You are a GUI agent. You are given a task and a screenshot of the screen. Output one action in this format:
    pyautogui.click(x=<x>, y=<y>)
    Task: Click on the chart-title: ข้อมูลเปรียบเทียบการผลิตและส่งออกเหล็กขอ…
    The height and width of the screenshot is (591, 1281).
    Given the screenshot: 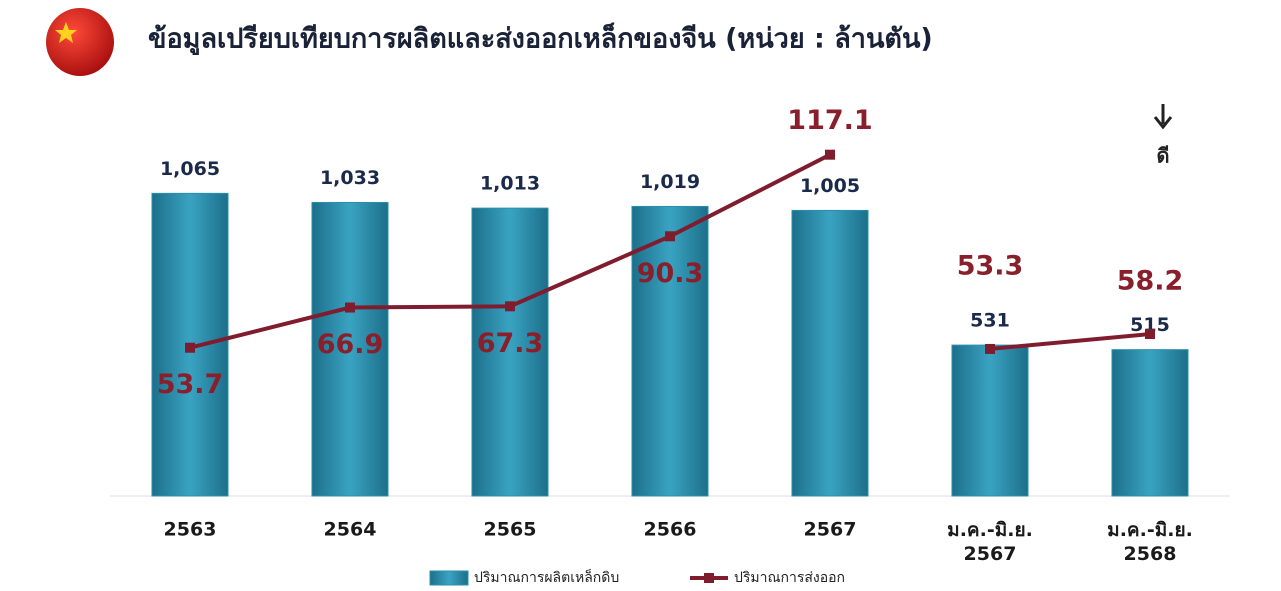 What is the action you would take?
    pyautogui.click(x=540, y=38)
    